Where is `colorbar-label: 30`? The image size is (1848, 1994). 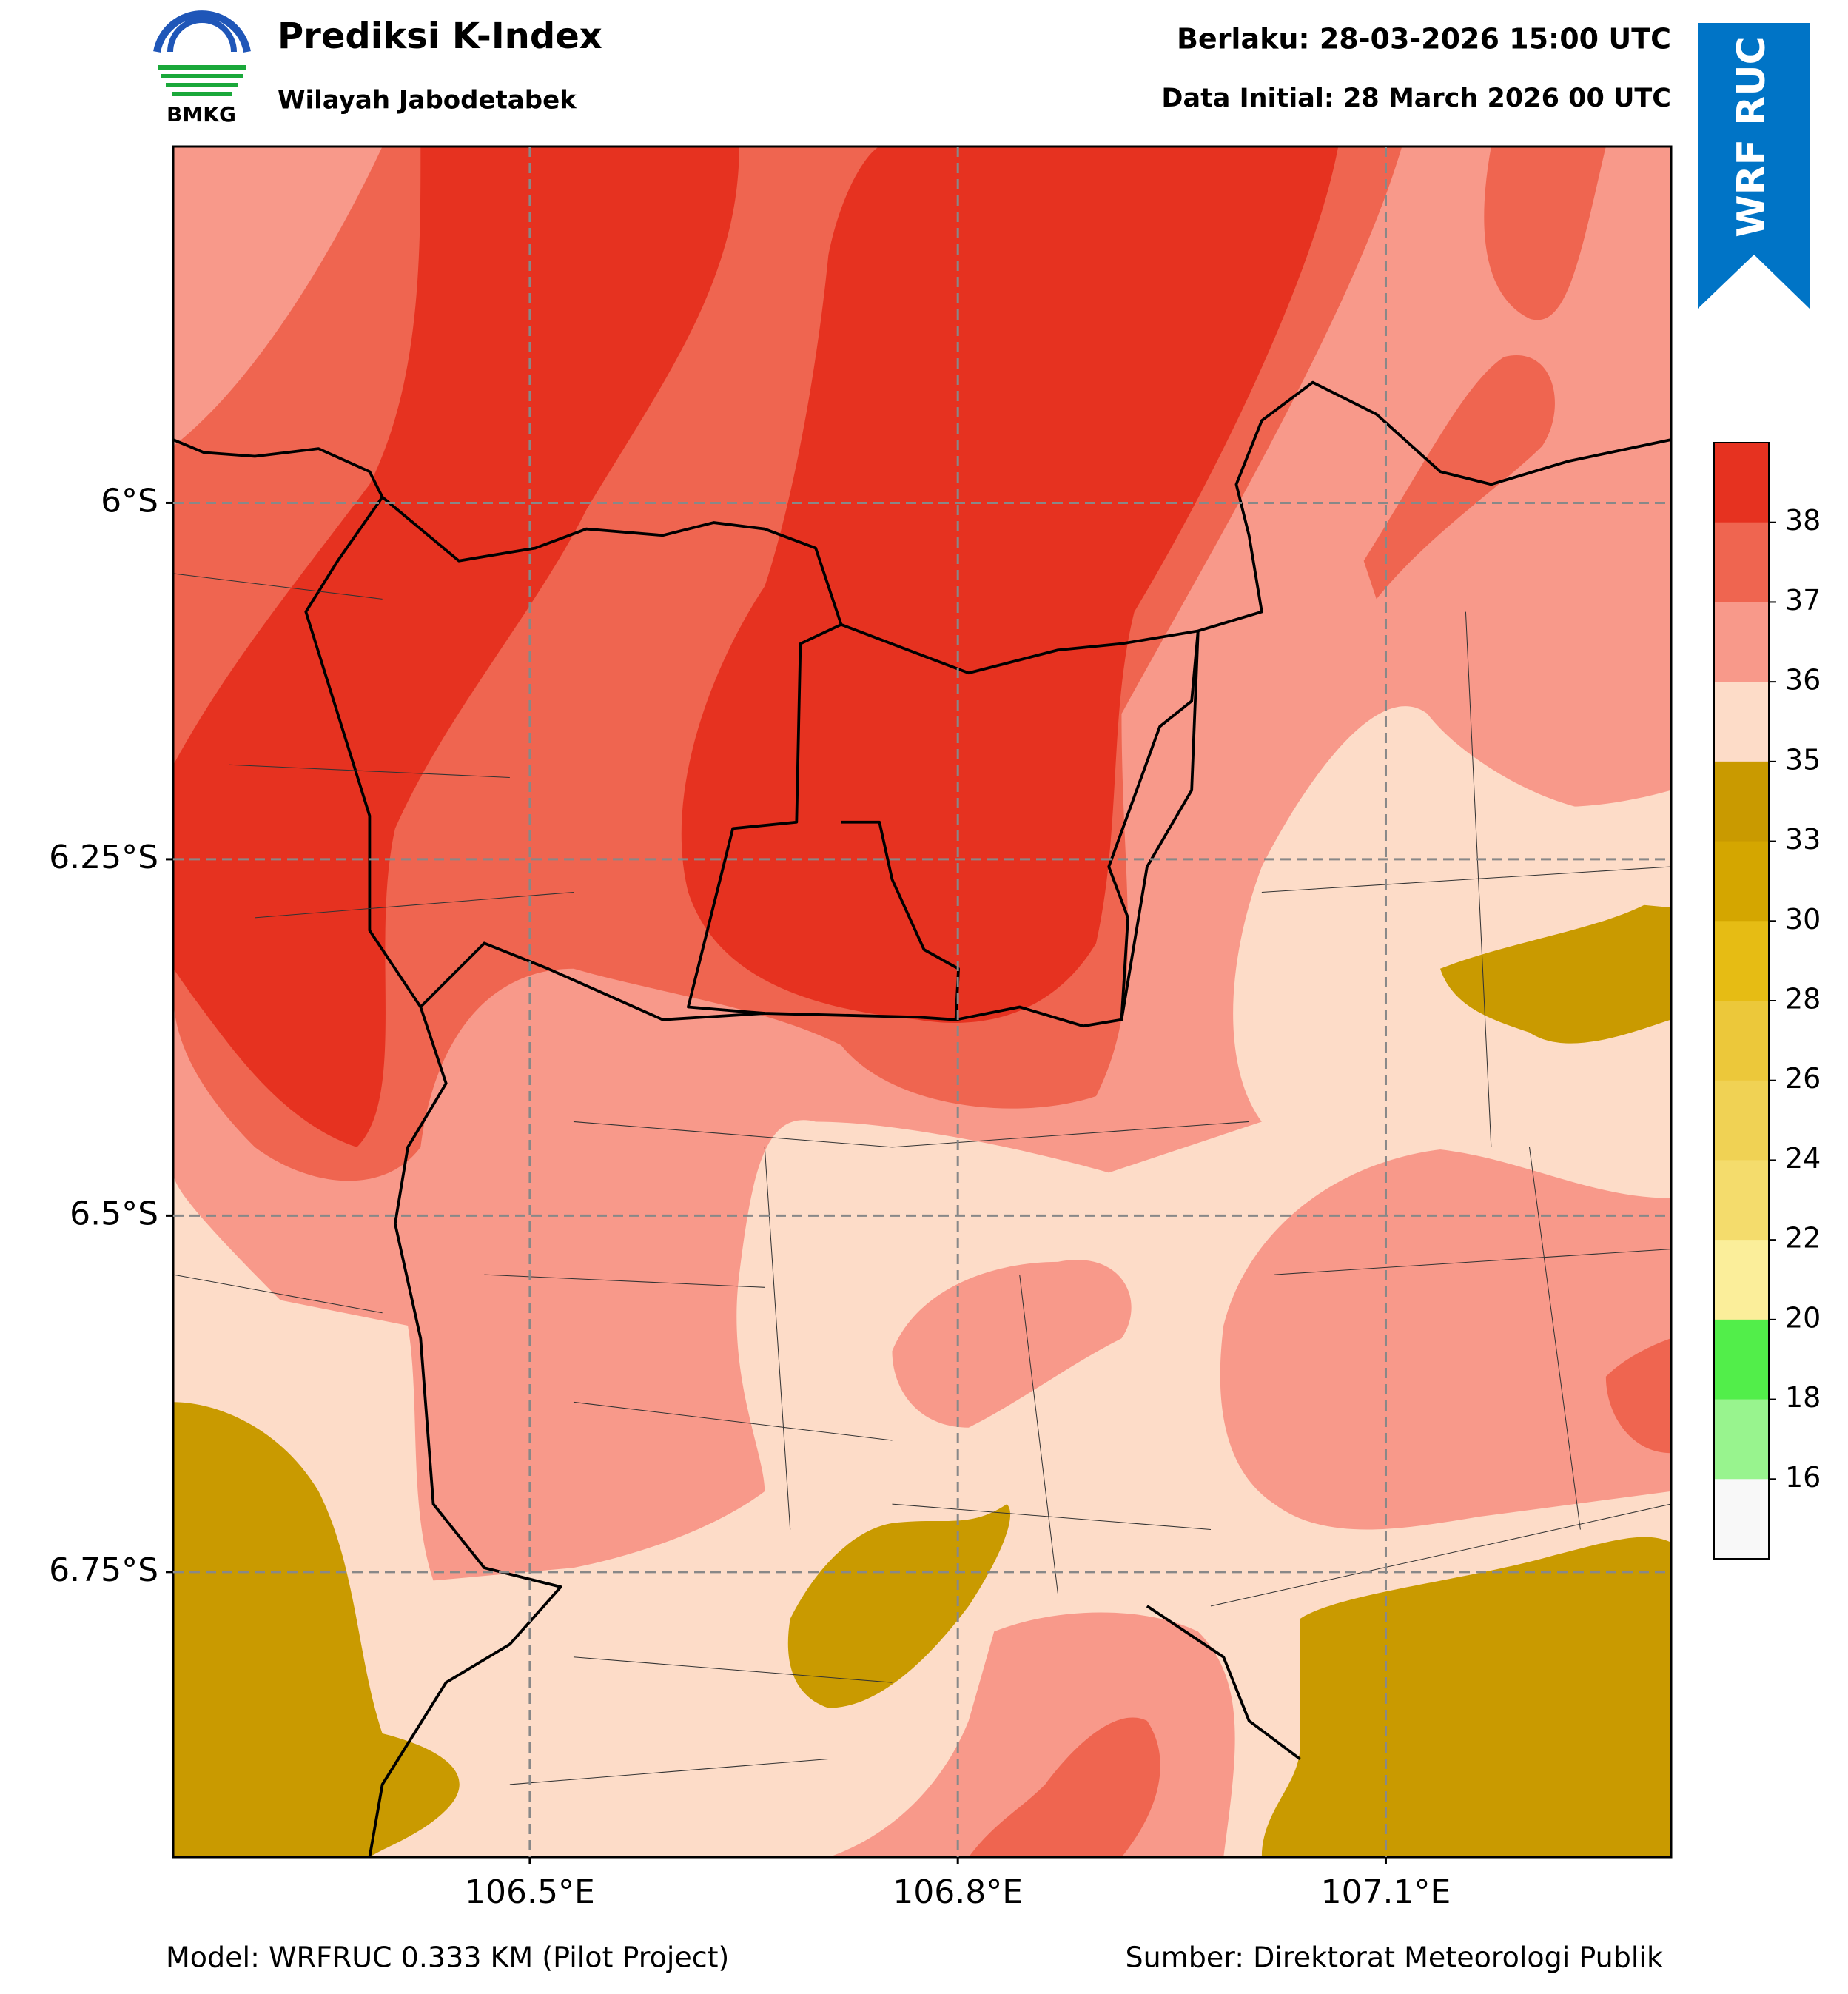 colorbar-label: 30 is located at coordinates (1803, 919).